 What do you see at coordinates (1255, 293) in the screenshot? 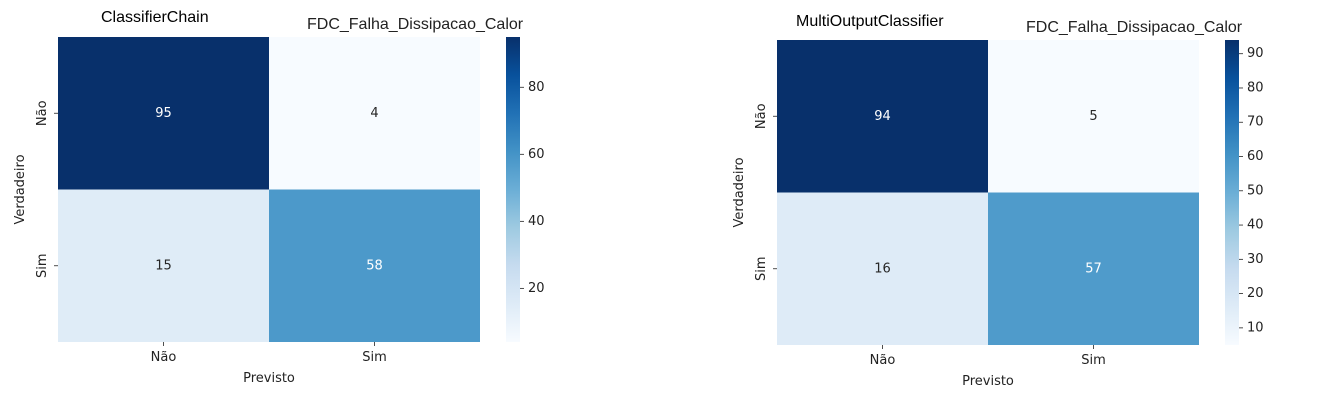
I see `colorbar-tick-label-1: 20` at bounding box center [1255, 293].